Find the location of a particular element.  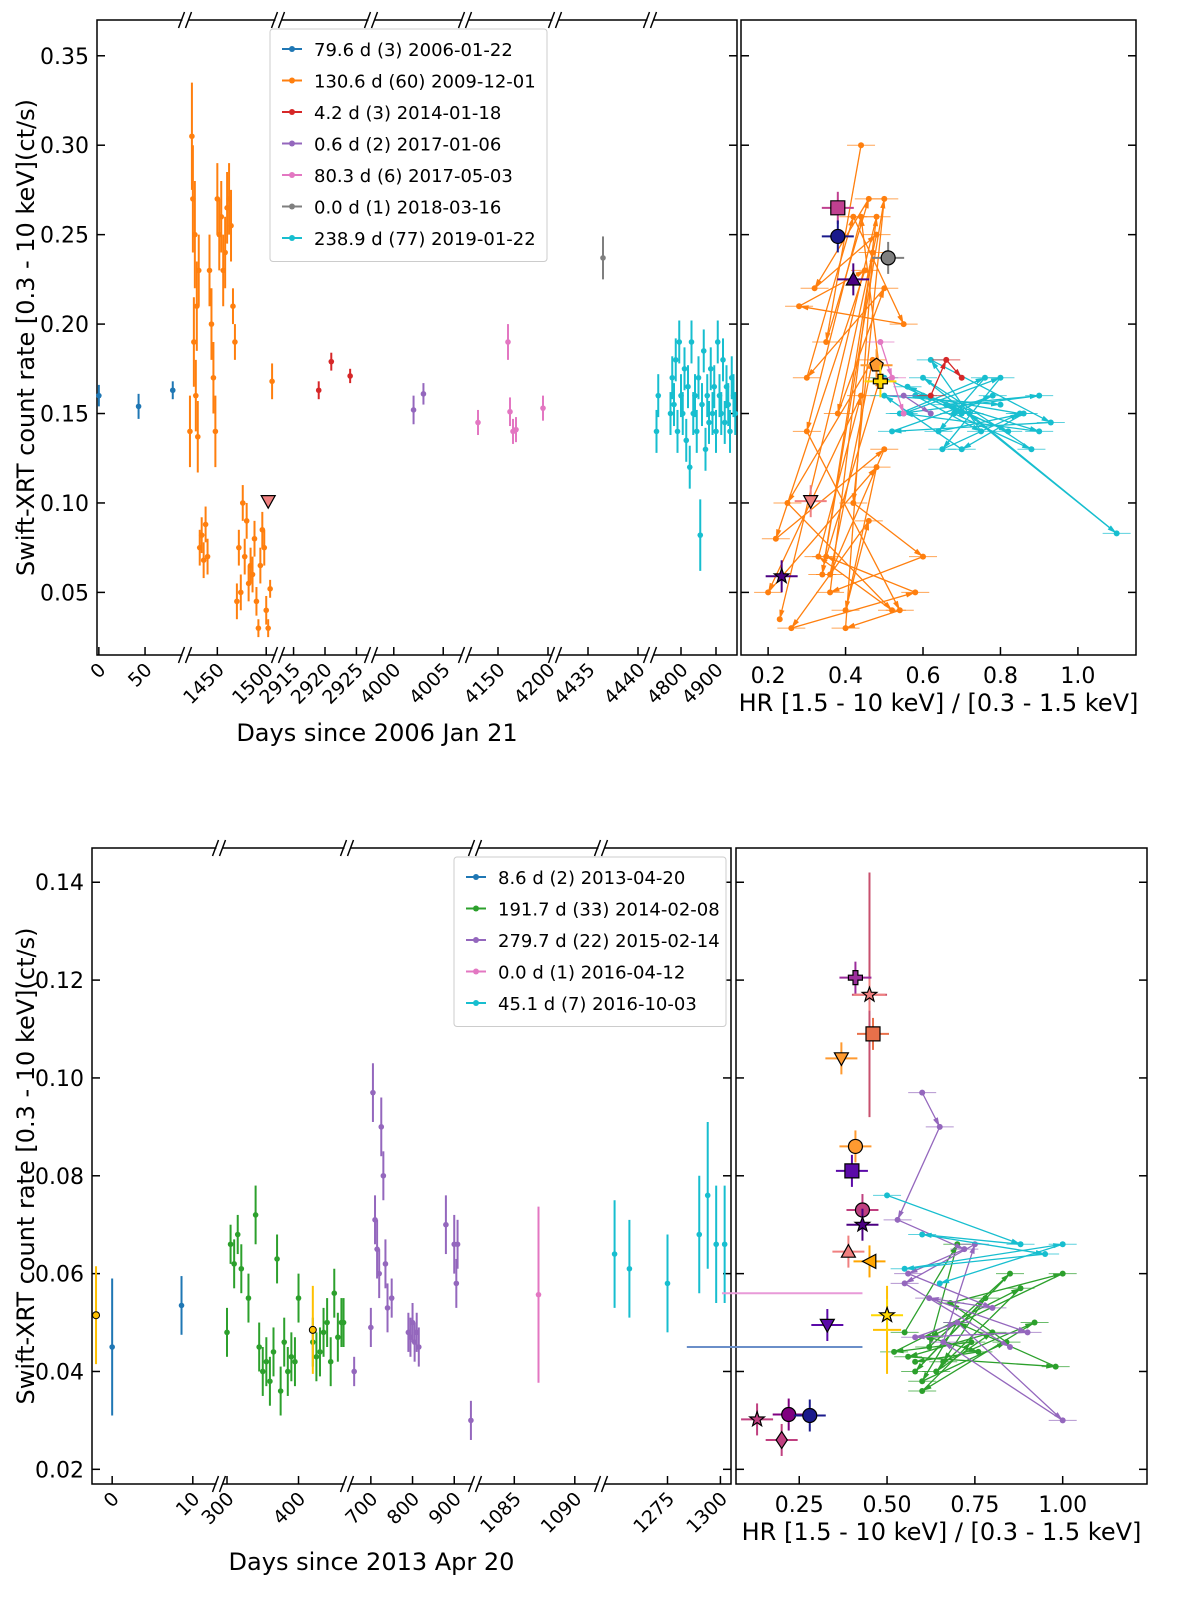

x-axis-label: HR [1.5 - 10 keV] / [0.3 - 1.5 keV] is located at coordinates (942, 1532).